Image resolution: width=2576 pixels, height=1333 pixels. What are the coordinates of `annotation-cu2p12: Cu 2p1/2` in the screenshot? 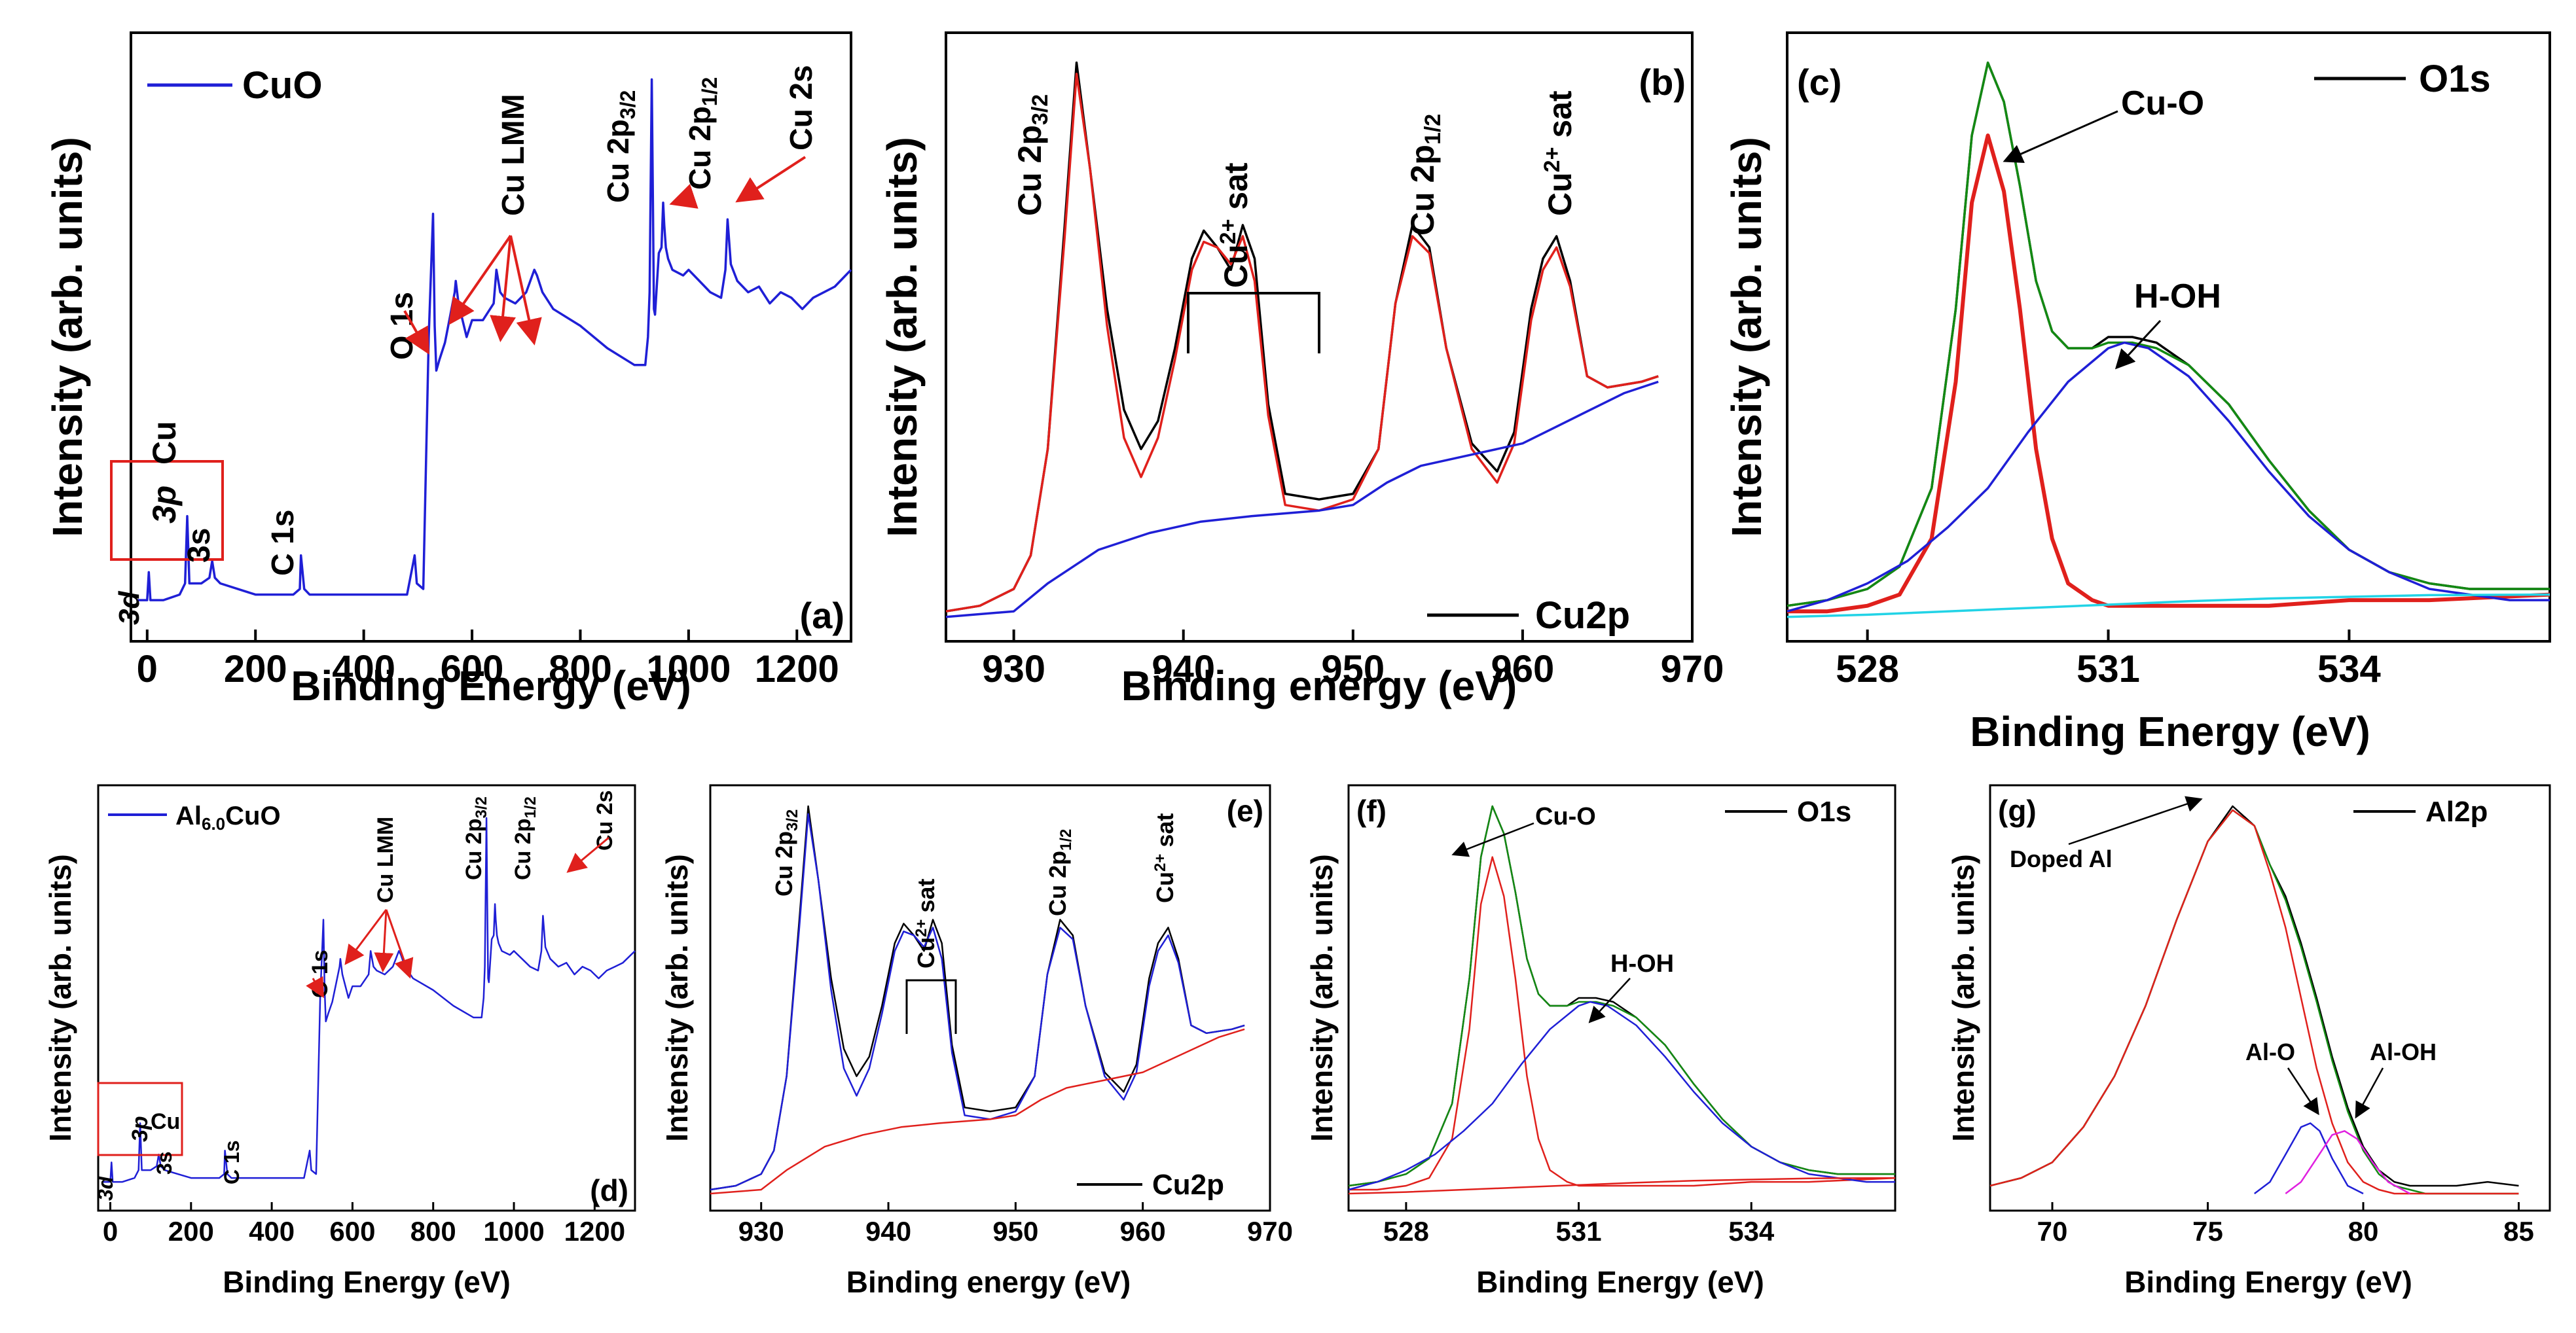 It's located at (1424, 175).